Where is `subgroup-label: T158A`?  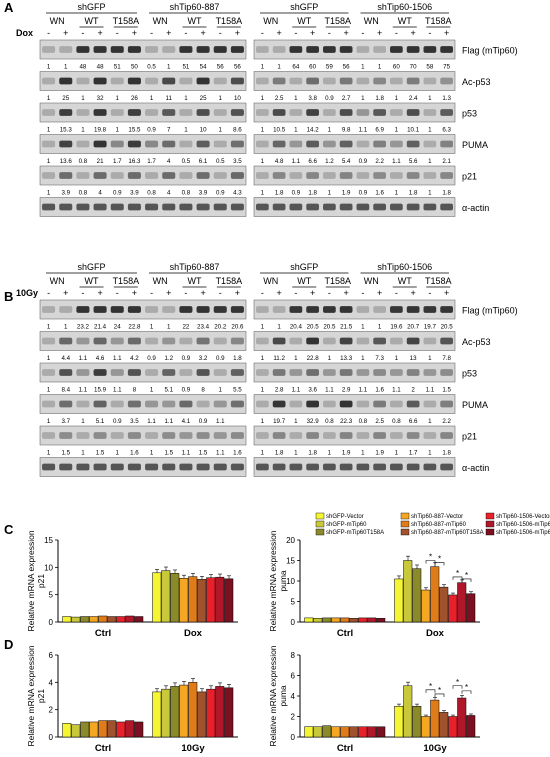
subgroup-label: T158A is located at coordinates (126, 21).